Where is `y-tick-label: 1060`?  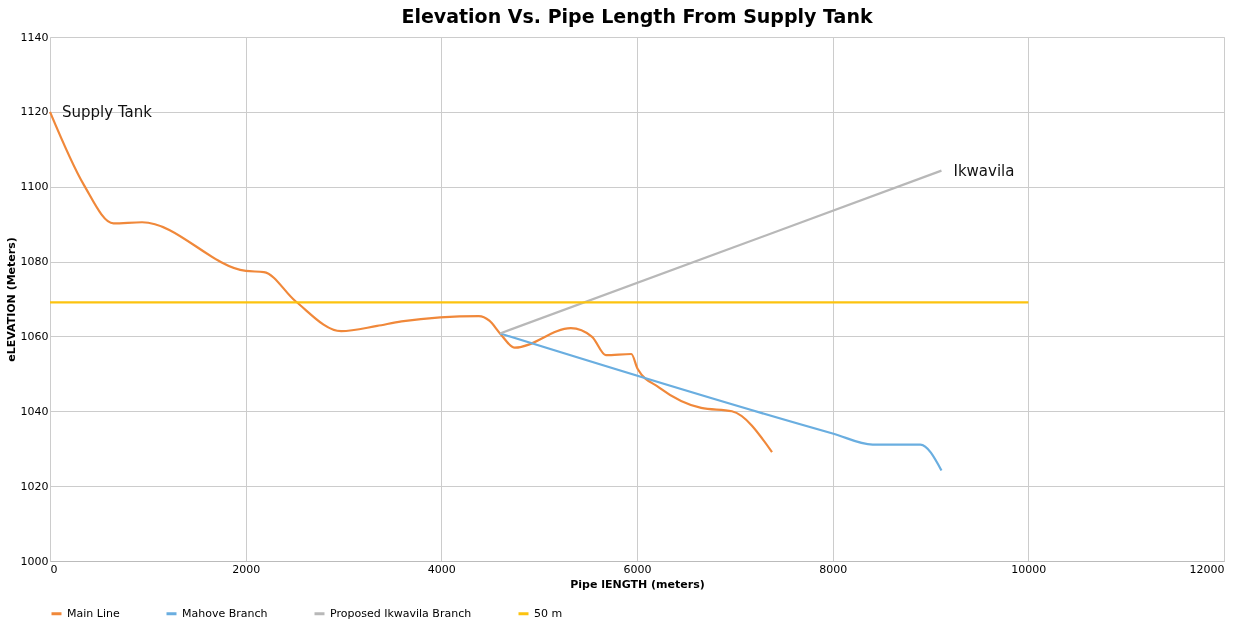 y-tick-label: 1060 is located at coordinates (34, 336).